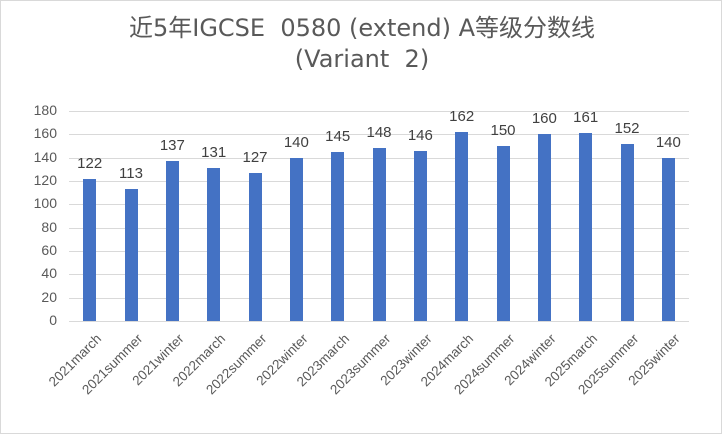 This screenshot has width=722, height=434. I want to click on chart-title-line1: 近5年IGCSE 0580 (extend) A等级分数线, so click(361, 28).